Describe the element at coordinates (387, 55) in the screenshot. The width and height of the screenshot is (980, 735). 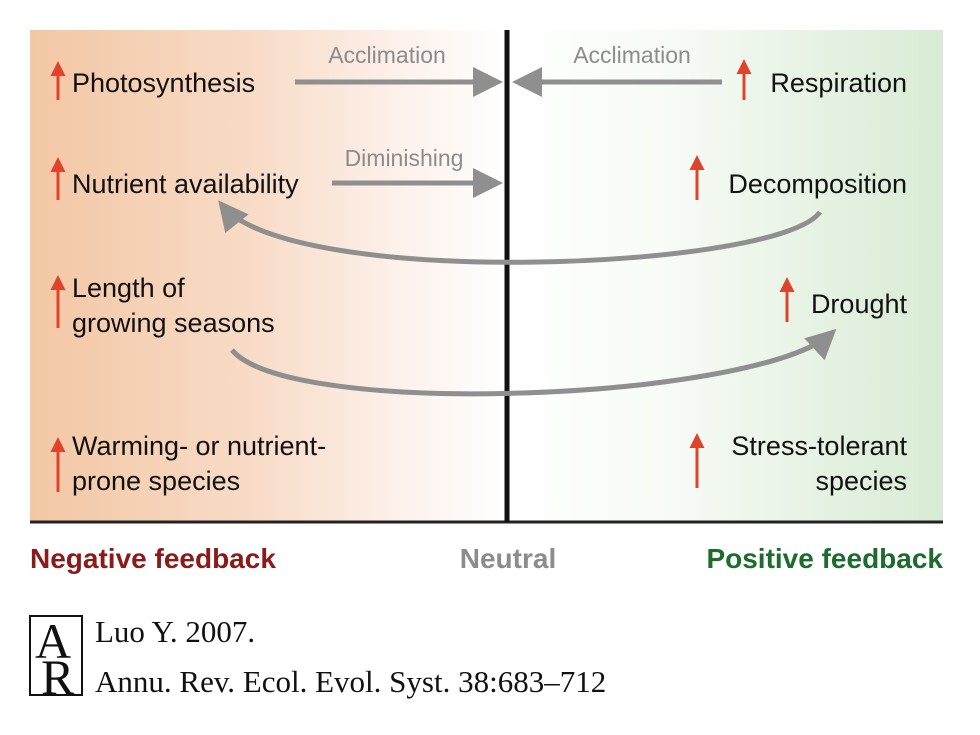
I see `acclimation-left-label: Acclimation` at that location.